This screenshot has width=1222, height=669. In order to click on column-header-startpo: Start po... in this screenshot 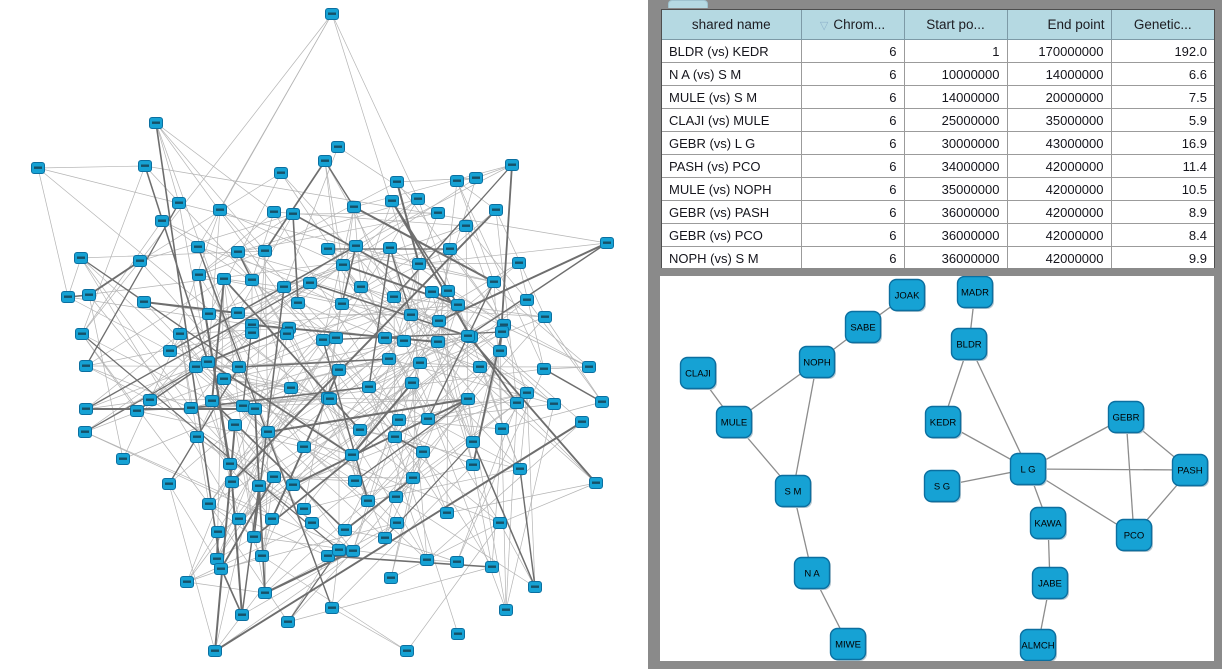, I will do `click(955, 25)`.